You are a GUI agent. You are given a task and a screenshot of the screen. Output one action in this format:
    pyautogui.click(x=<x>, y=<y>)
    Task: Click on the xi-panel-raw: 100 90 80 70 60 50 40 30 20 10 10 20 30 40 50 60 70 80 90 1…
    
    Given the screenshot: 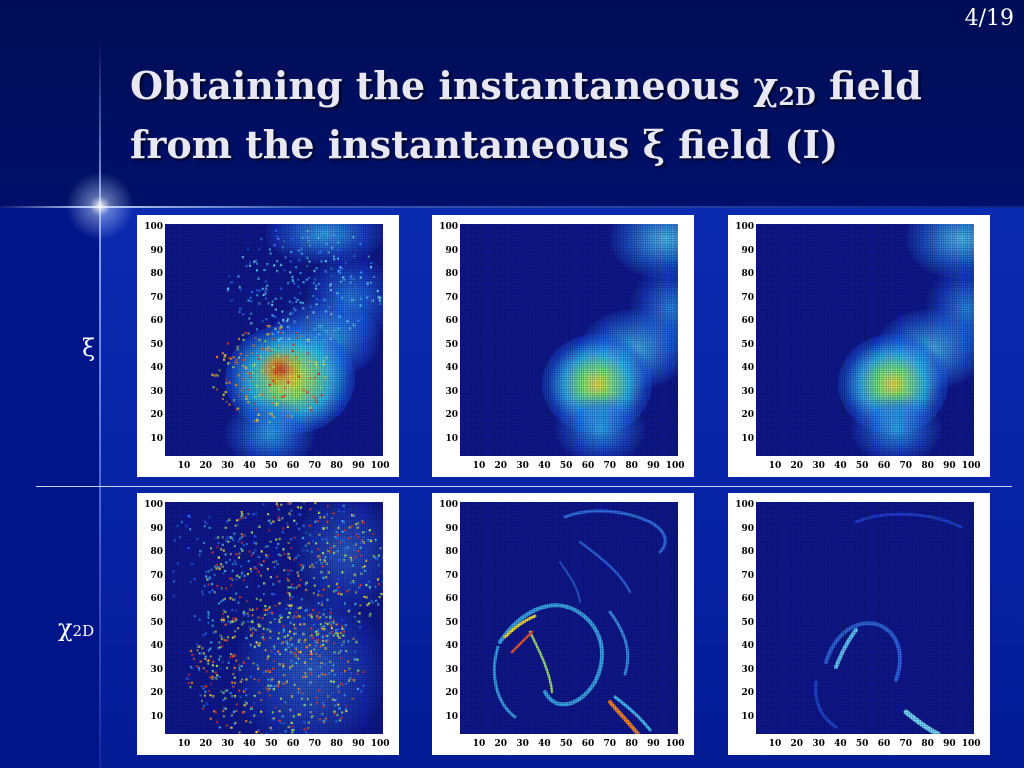 What is the action you would take?
    pyautogui.click(x=268, y=346)
    